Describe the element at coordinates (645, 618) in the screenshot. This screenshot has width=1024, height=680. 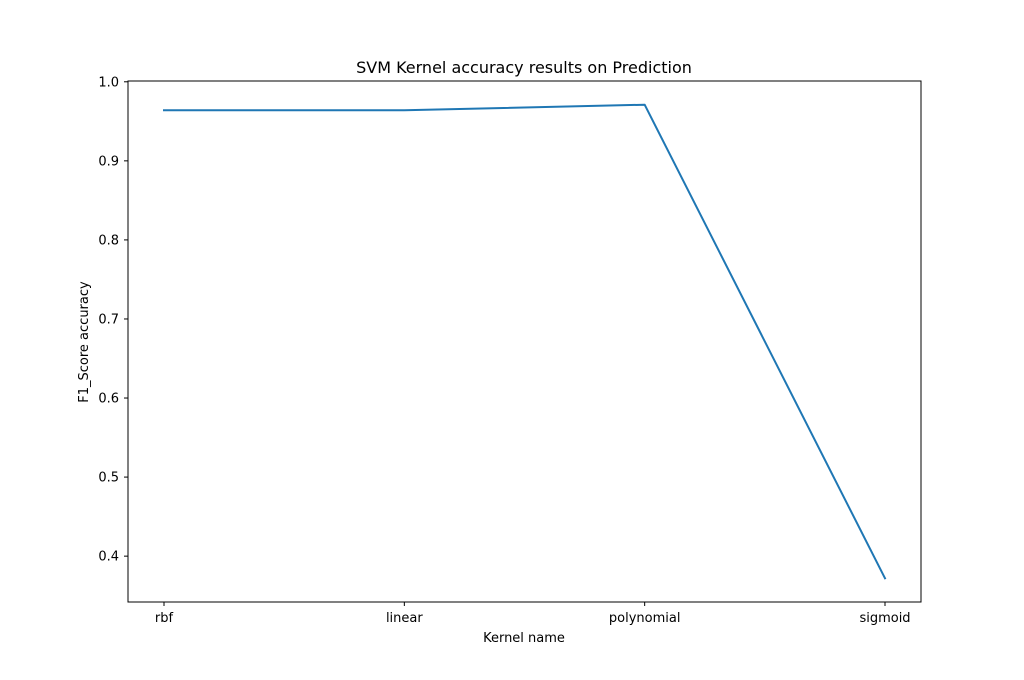
I see `x-tick-label: polynomial` at that location.